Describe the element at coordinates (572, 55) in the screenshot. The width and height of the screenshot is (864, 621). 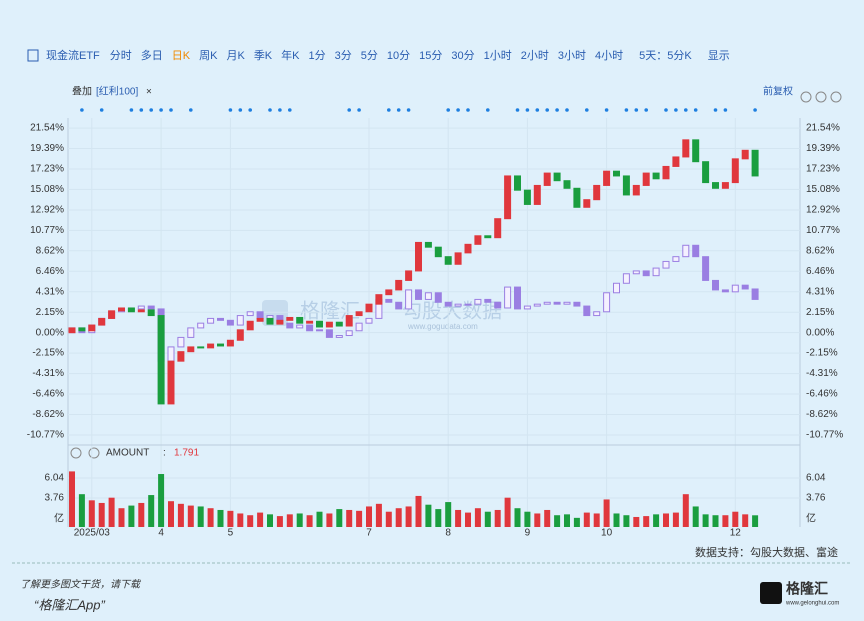
I see `toolbar-item: 3小时` at that location.